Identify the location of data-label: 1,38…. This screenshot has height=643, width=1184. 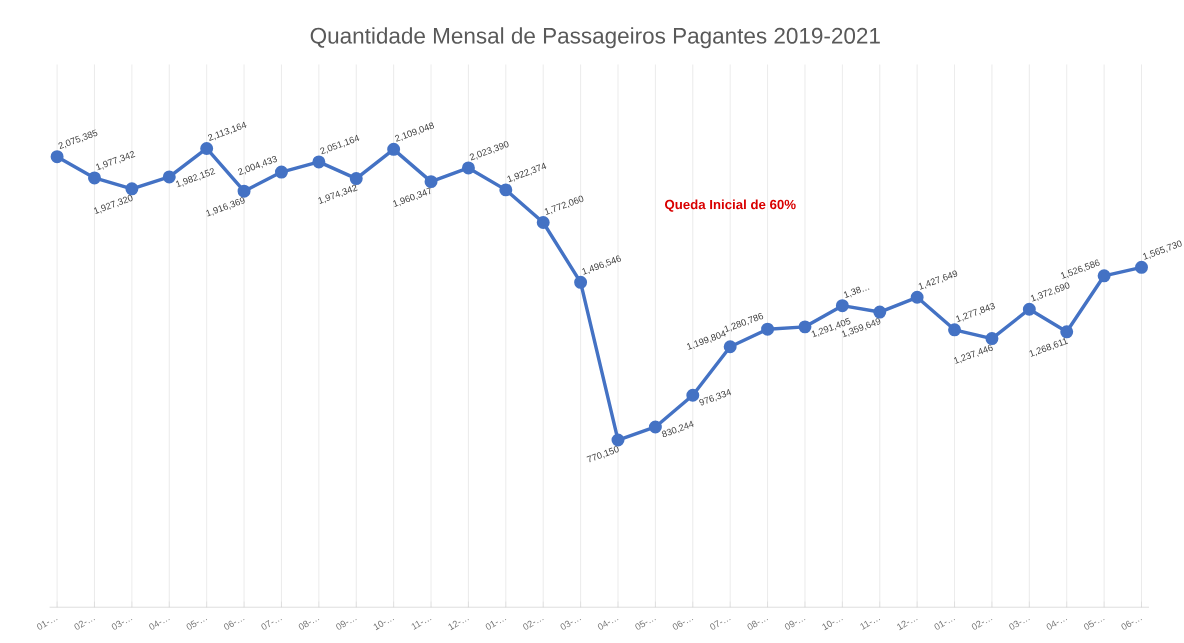
(856, 292).